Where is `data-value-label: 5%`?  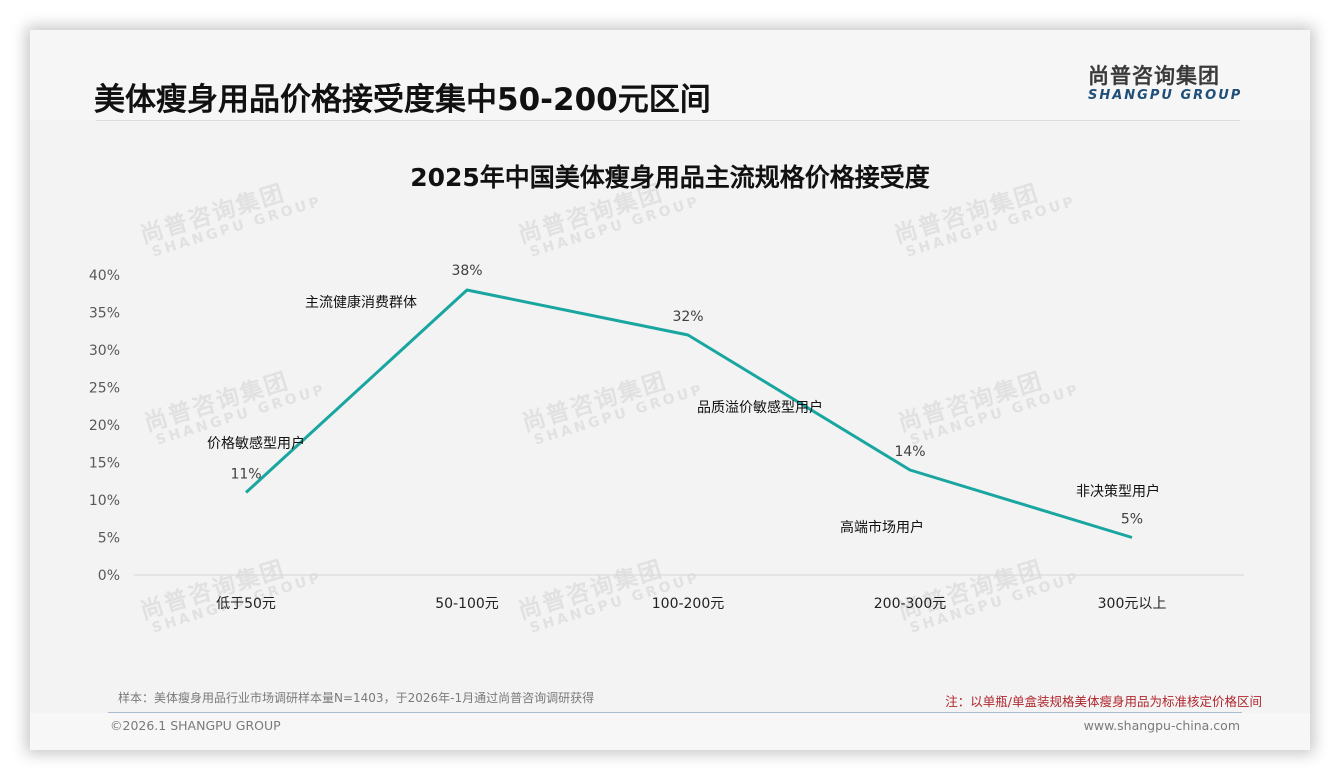
data-value-label: 5% is located at coordinates (1132, 520).